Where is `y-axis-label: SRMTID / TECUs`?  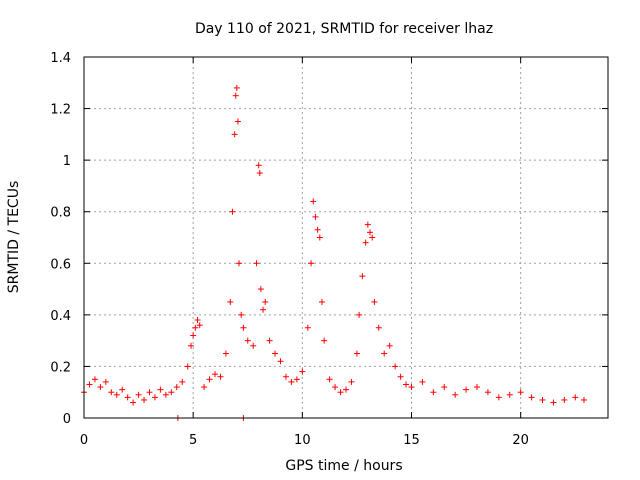 y-axis-label: SRMTID / TECUs is located at coordinates (14, 237).